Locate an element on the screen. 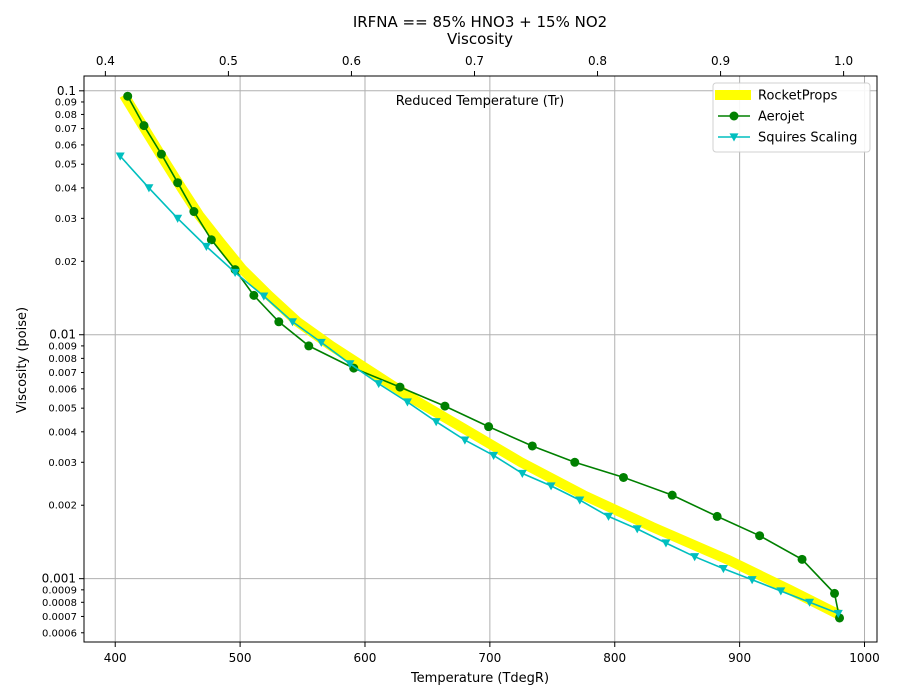 The image size is (900, 700). y-major-tick-label: 0.001 is located at coordinates (59, 579).